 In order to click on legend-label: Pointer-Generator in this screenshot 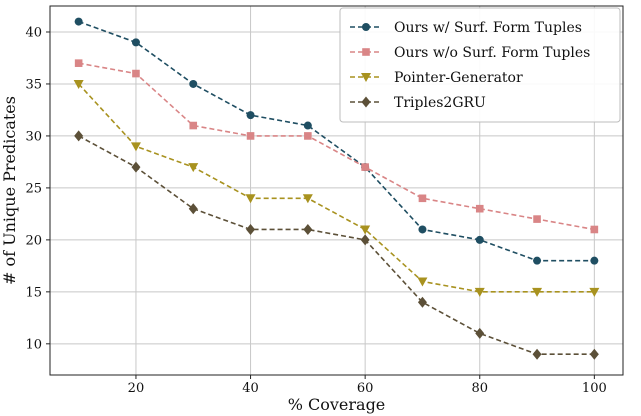, I will do `click(458, 78)`.